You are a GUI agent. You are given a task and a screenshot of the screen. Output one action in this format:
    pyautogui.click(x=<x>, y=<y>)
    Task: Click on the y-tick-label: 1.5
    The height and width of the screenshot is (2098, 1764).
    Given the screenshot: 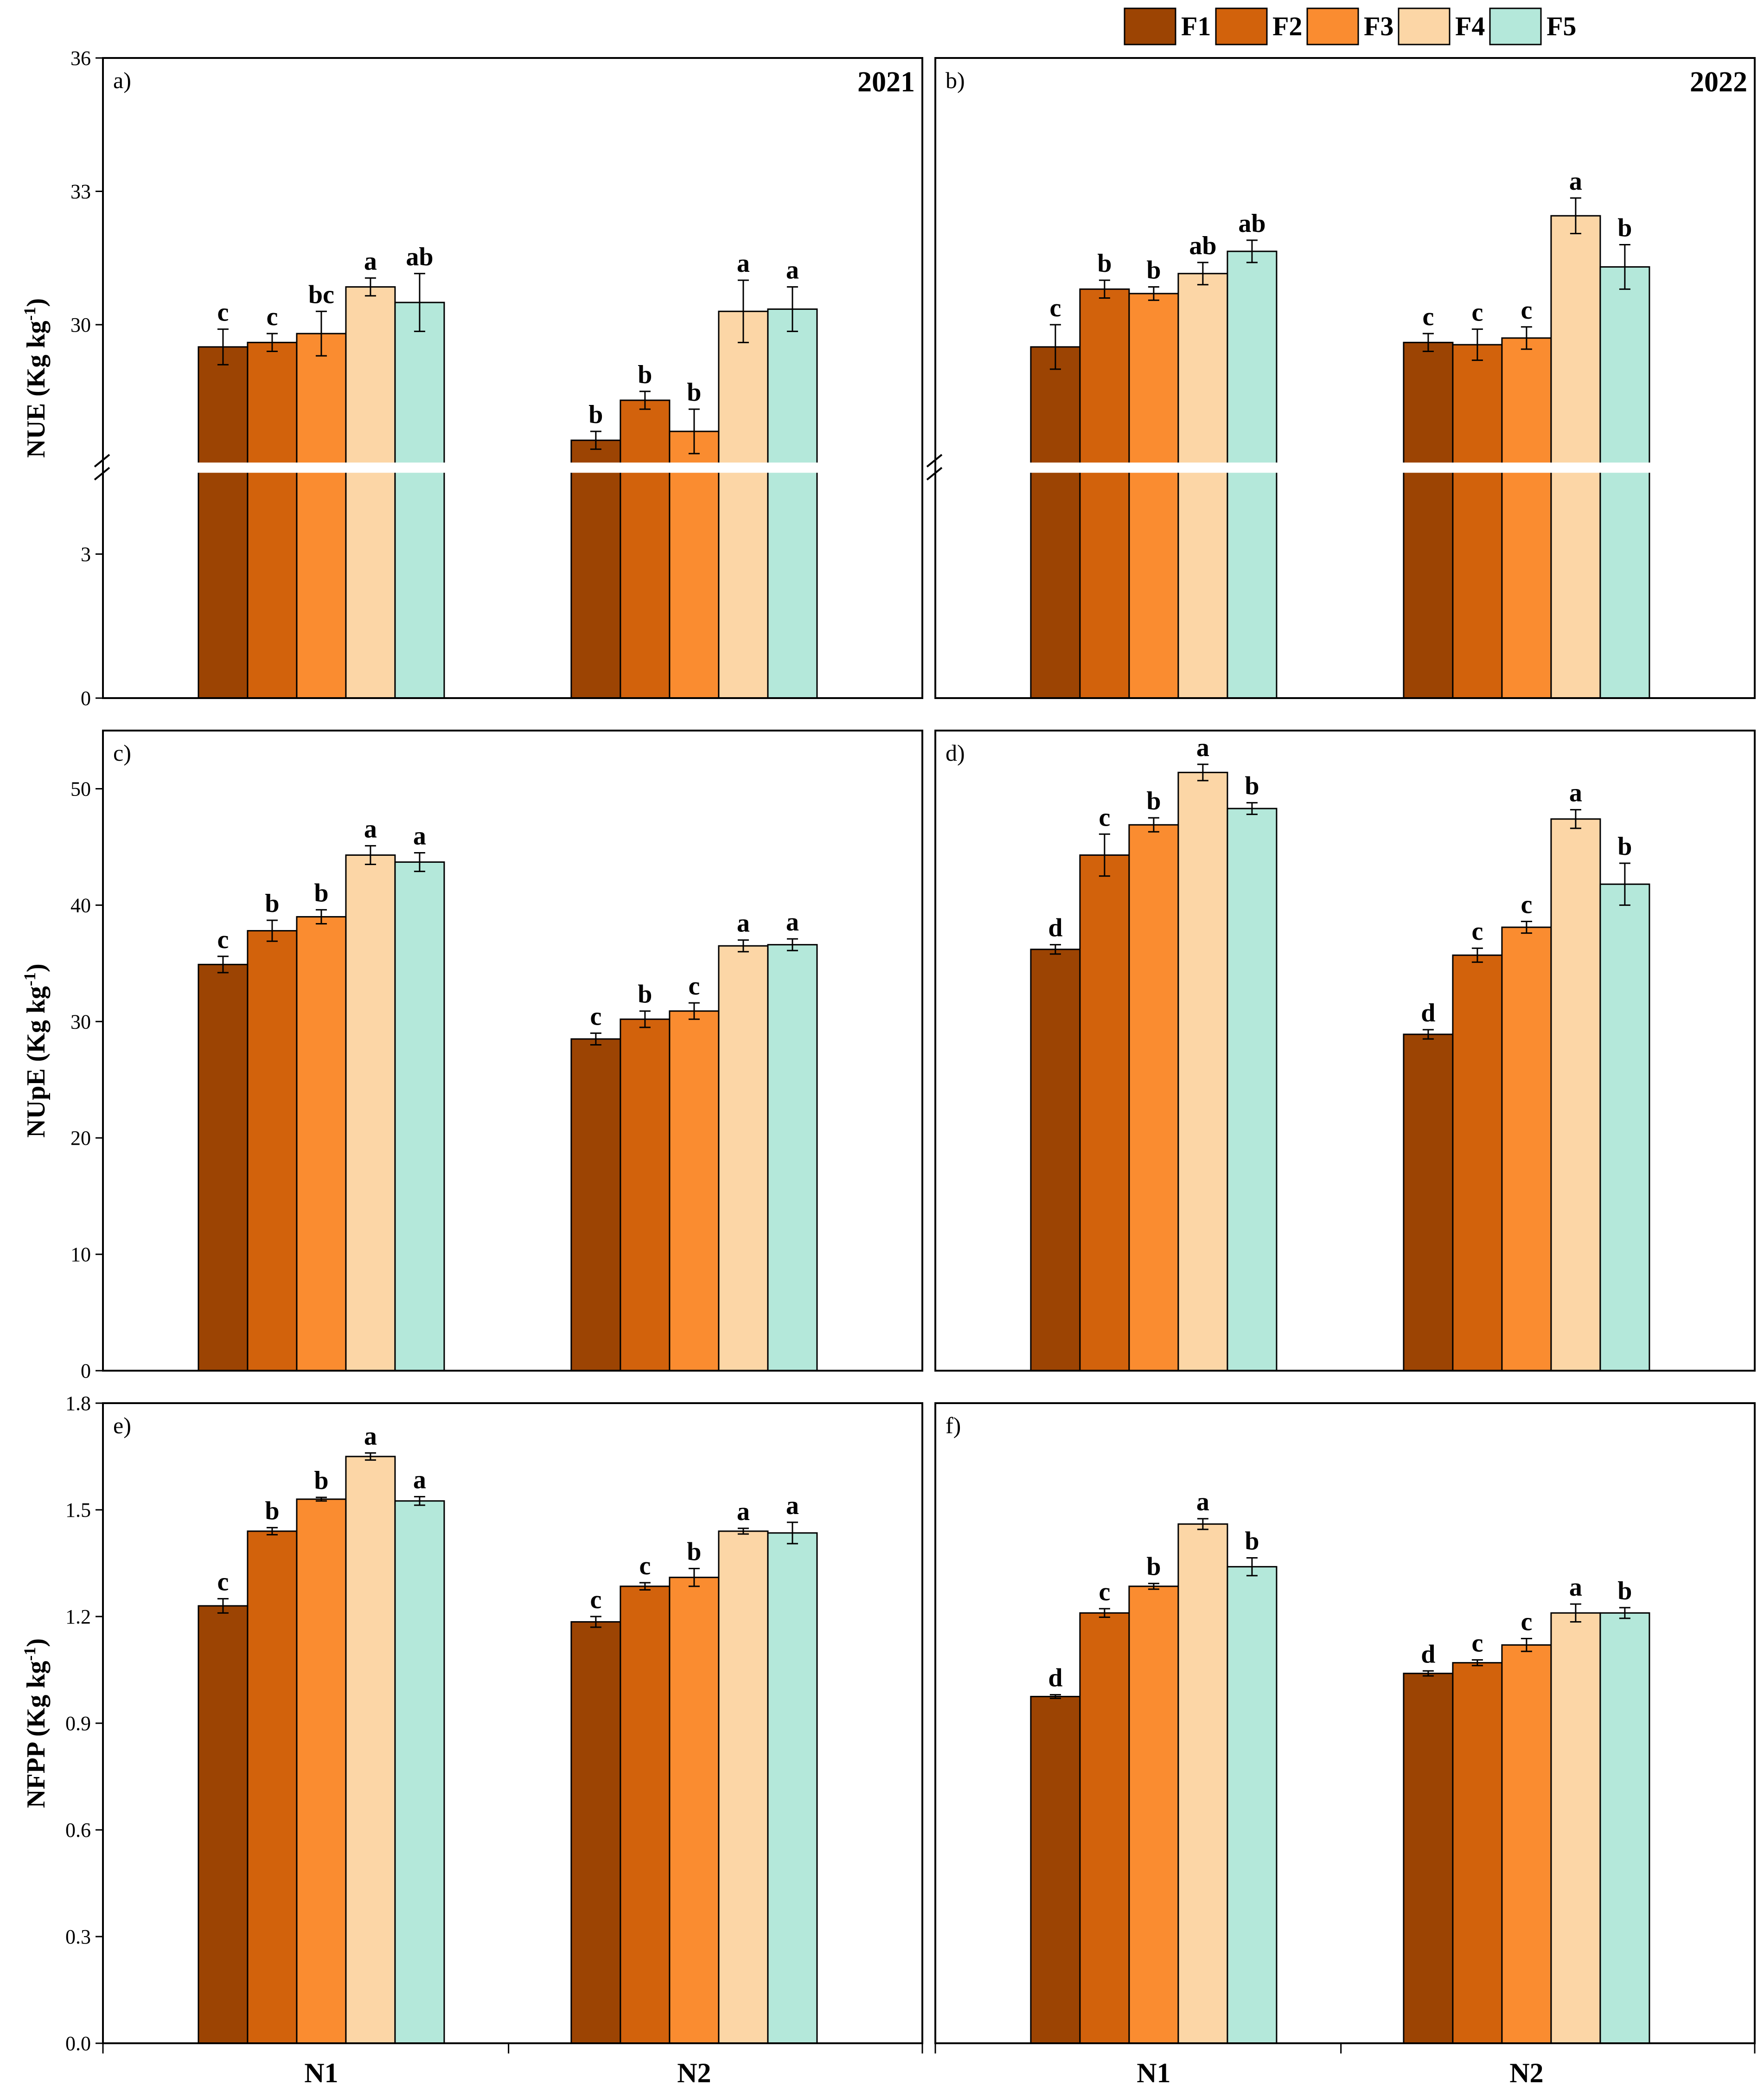 What is the action you would take?
    pyautogui.click(x=78, y=1510)
    